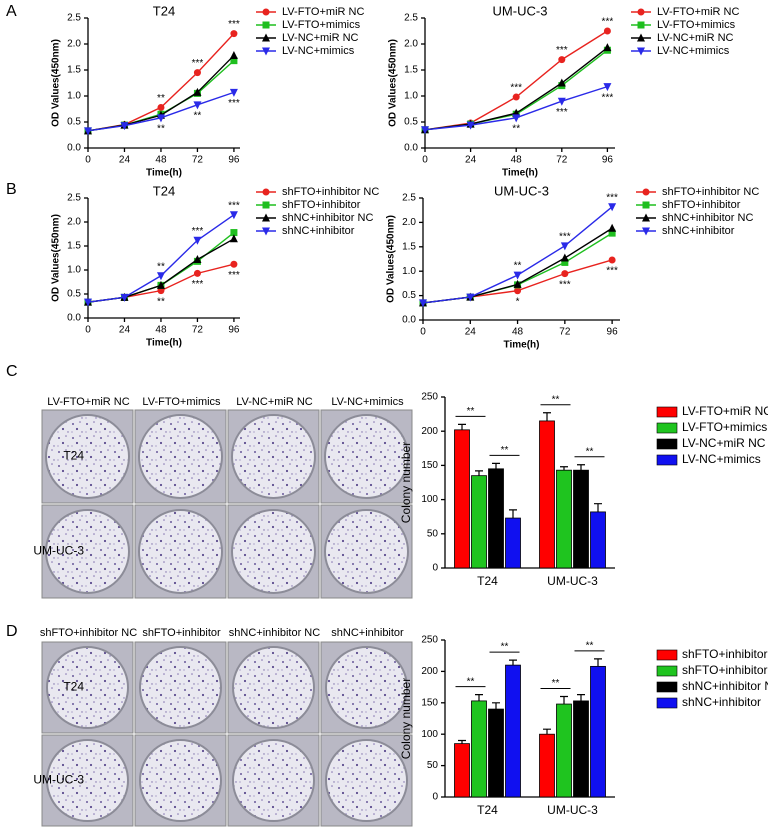  I want to click on x-tick-label: UM-UC-3, so click(572, 581).